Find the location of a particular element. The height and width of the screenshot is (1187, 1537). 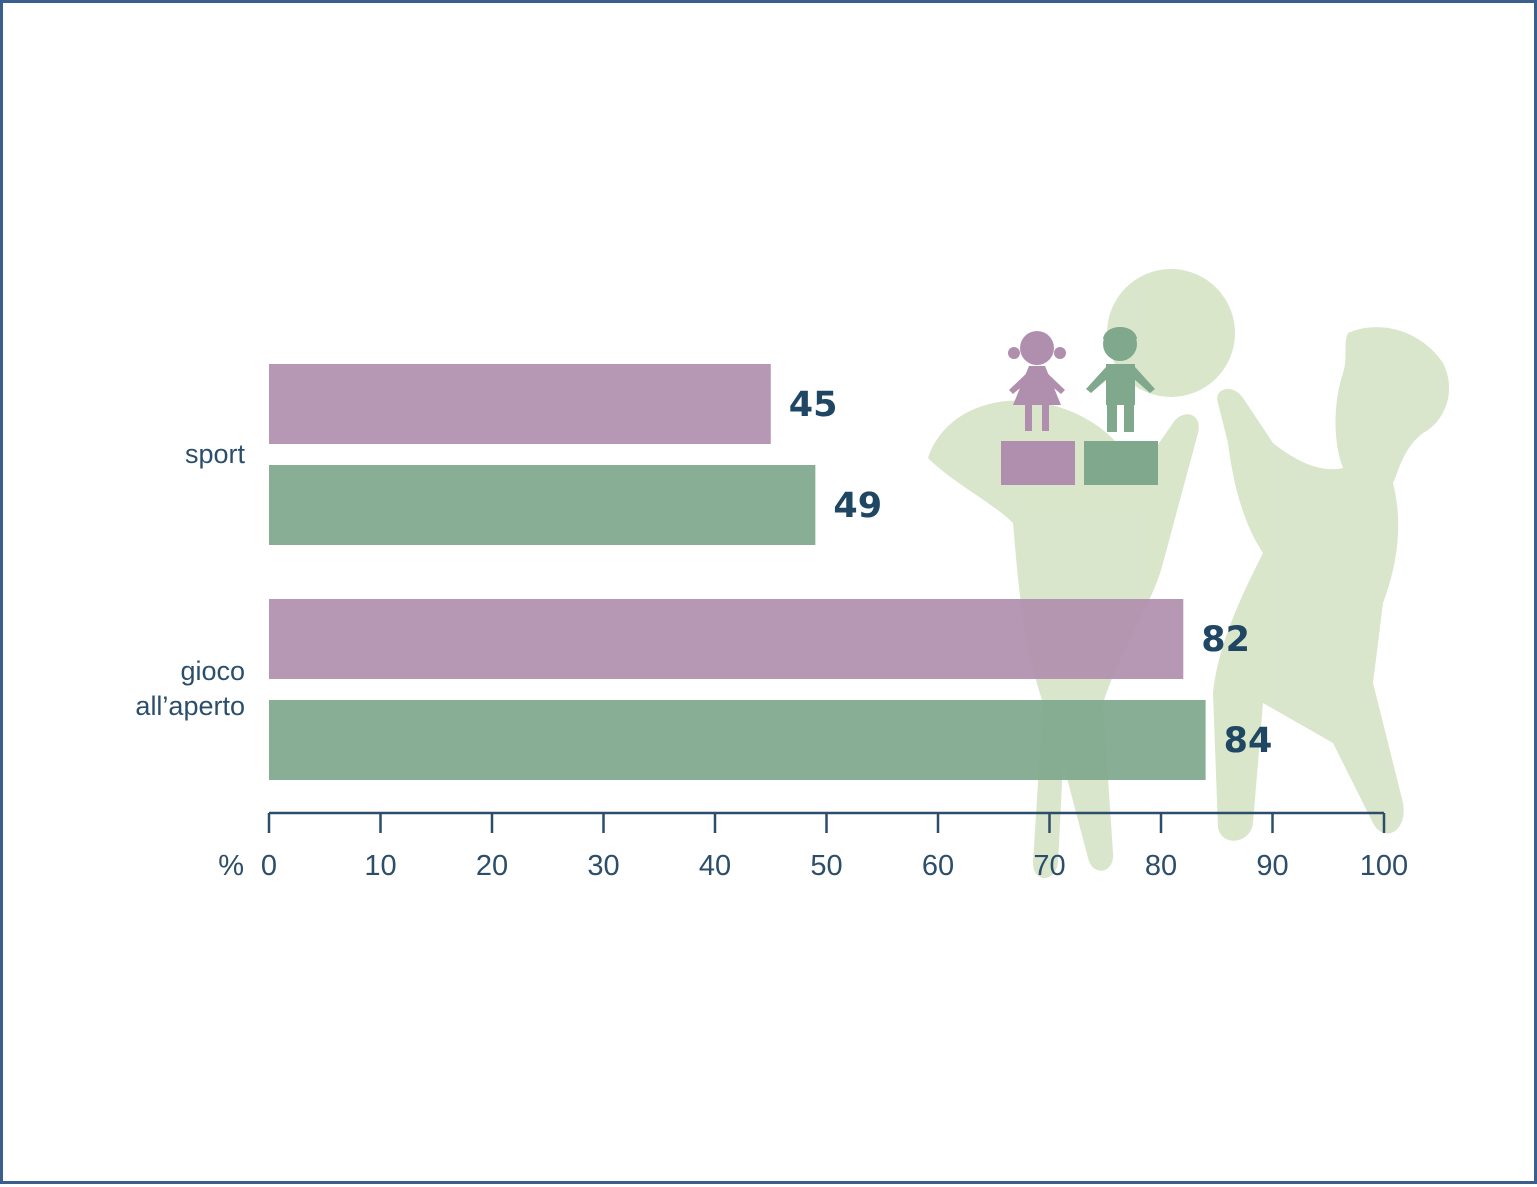

value-label-1-1: 84 is located at coordinates (1248, 741).